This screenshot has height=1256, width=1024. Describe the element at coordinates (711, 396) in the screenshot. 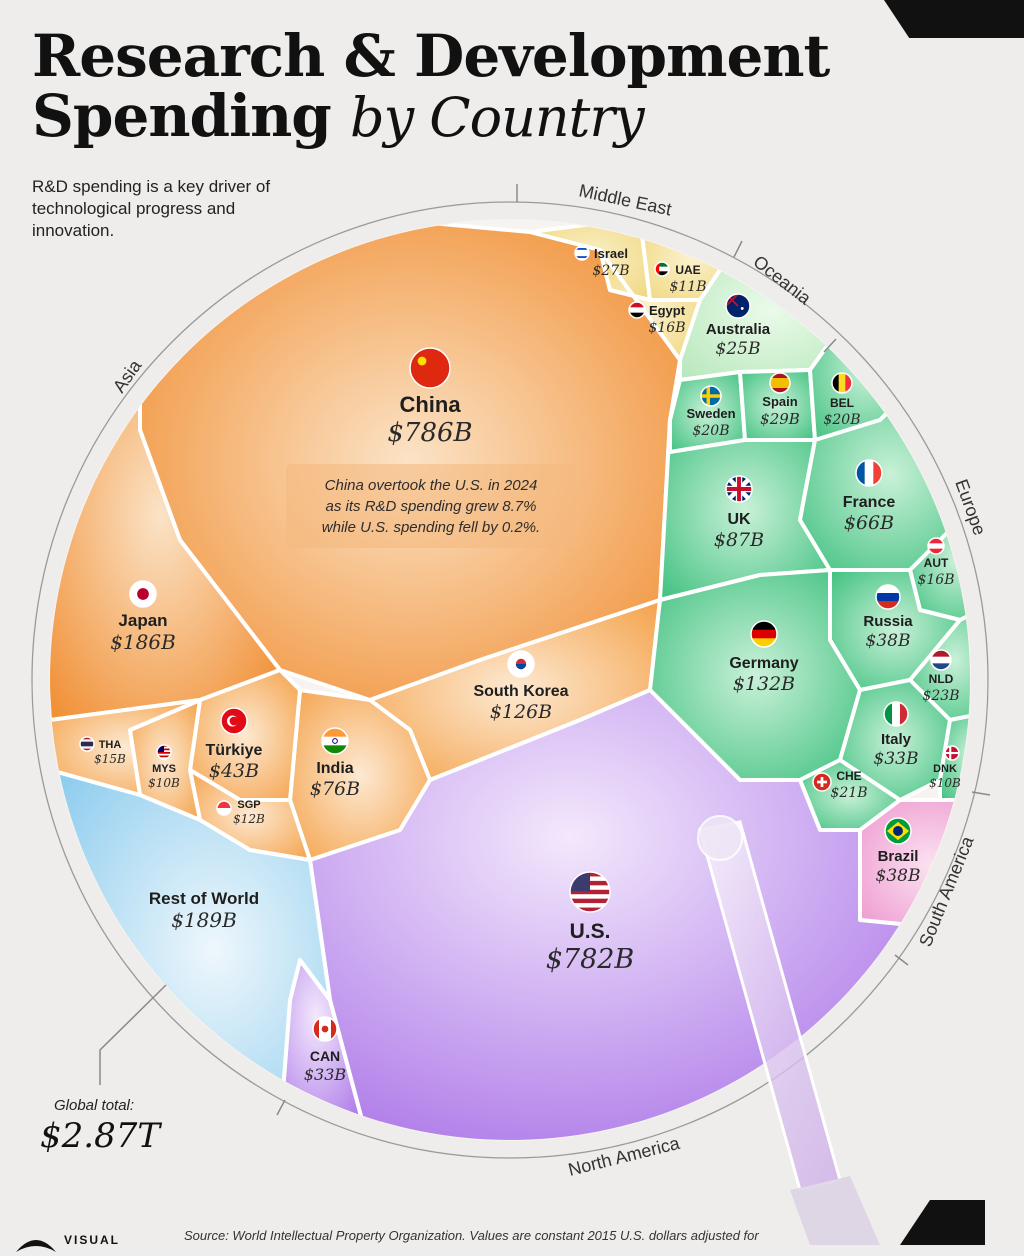

I see `sweden-flag-icon` at that location.